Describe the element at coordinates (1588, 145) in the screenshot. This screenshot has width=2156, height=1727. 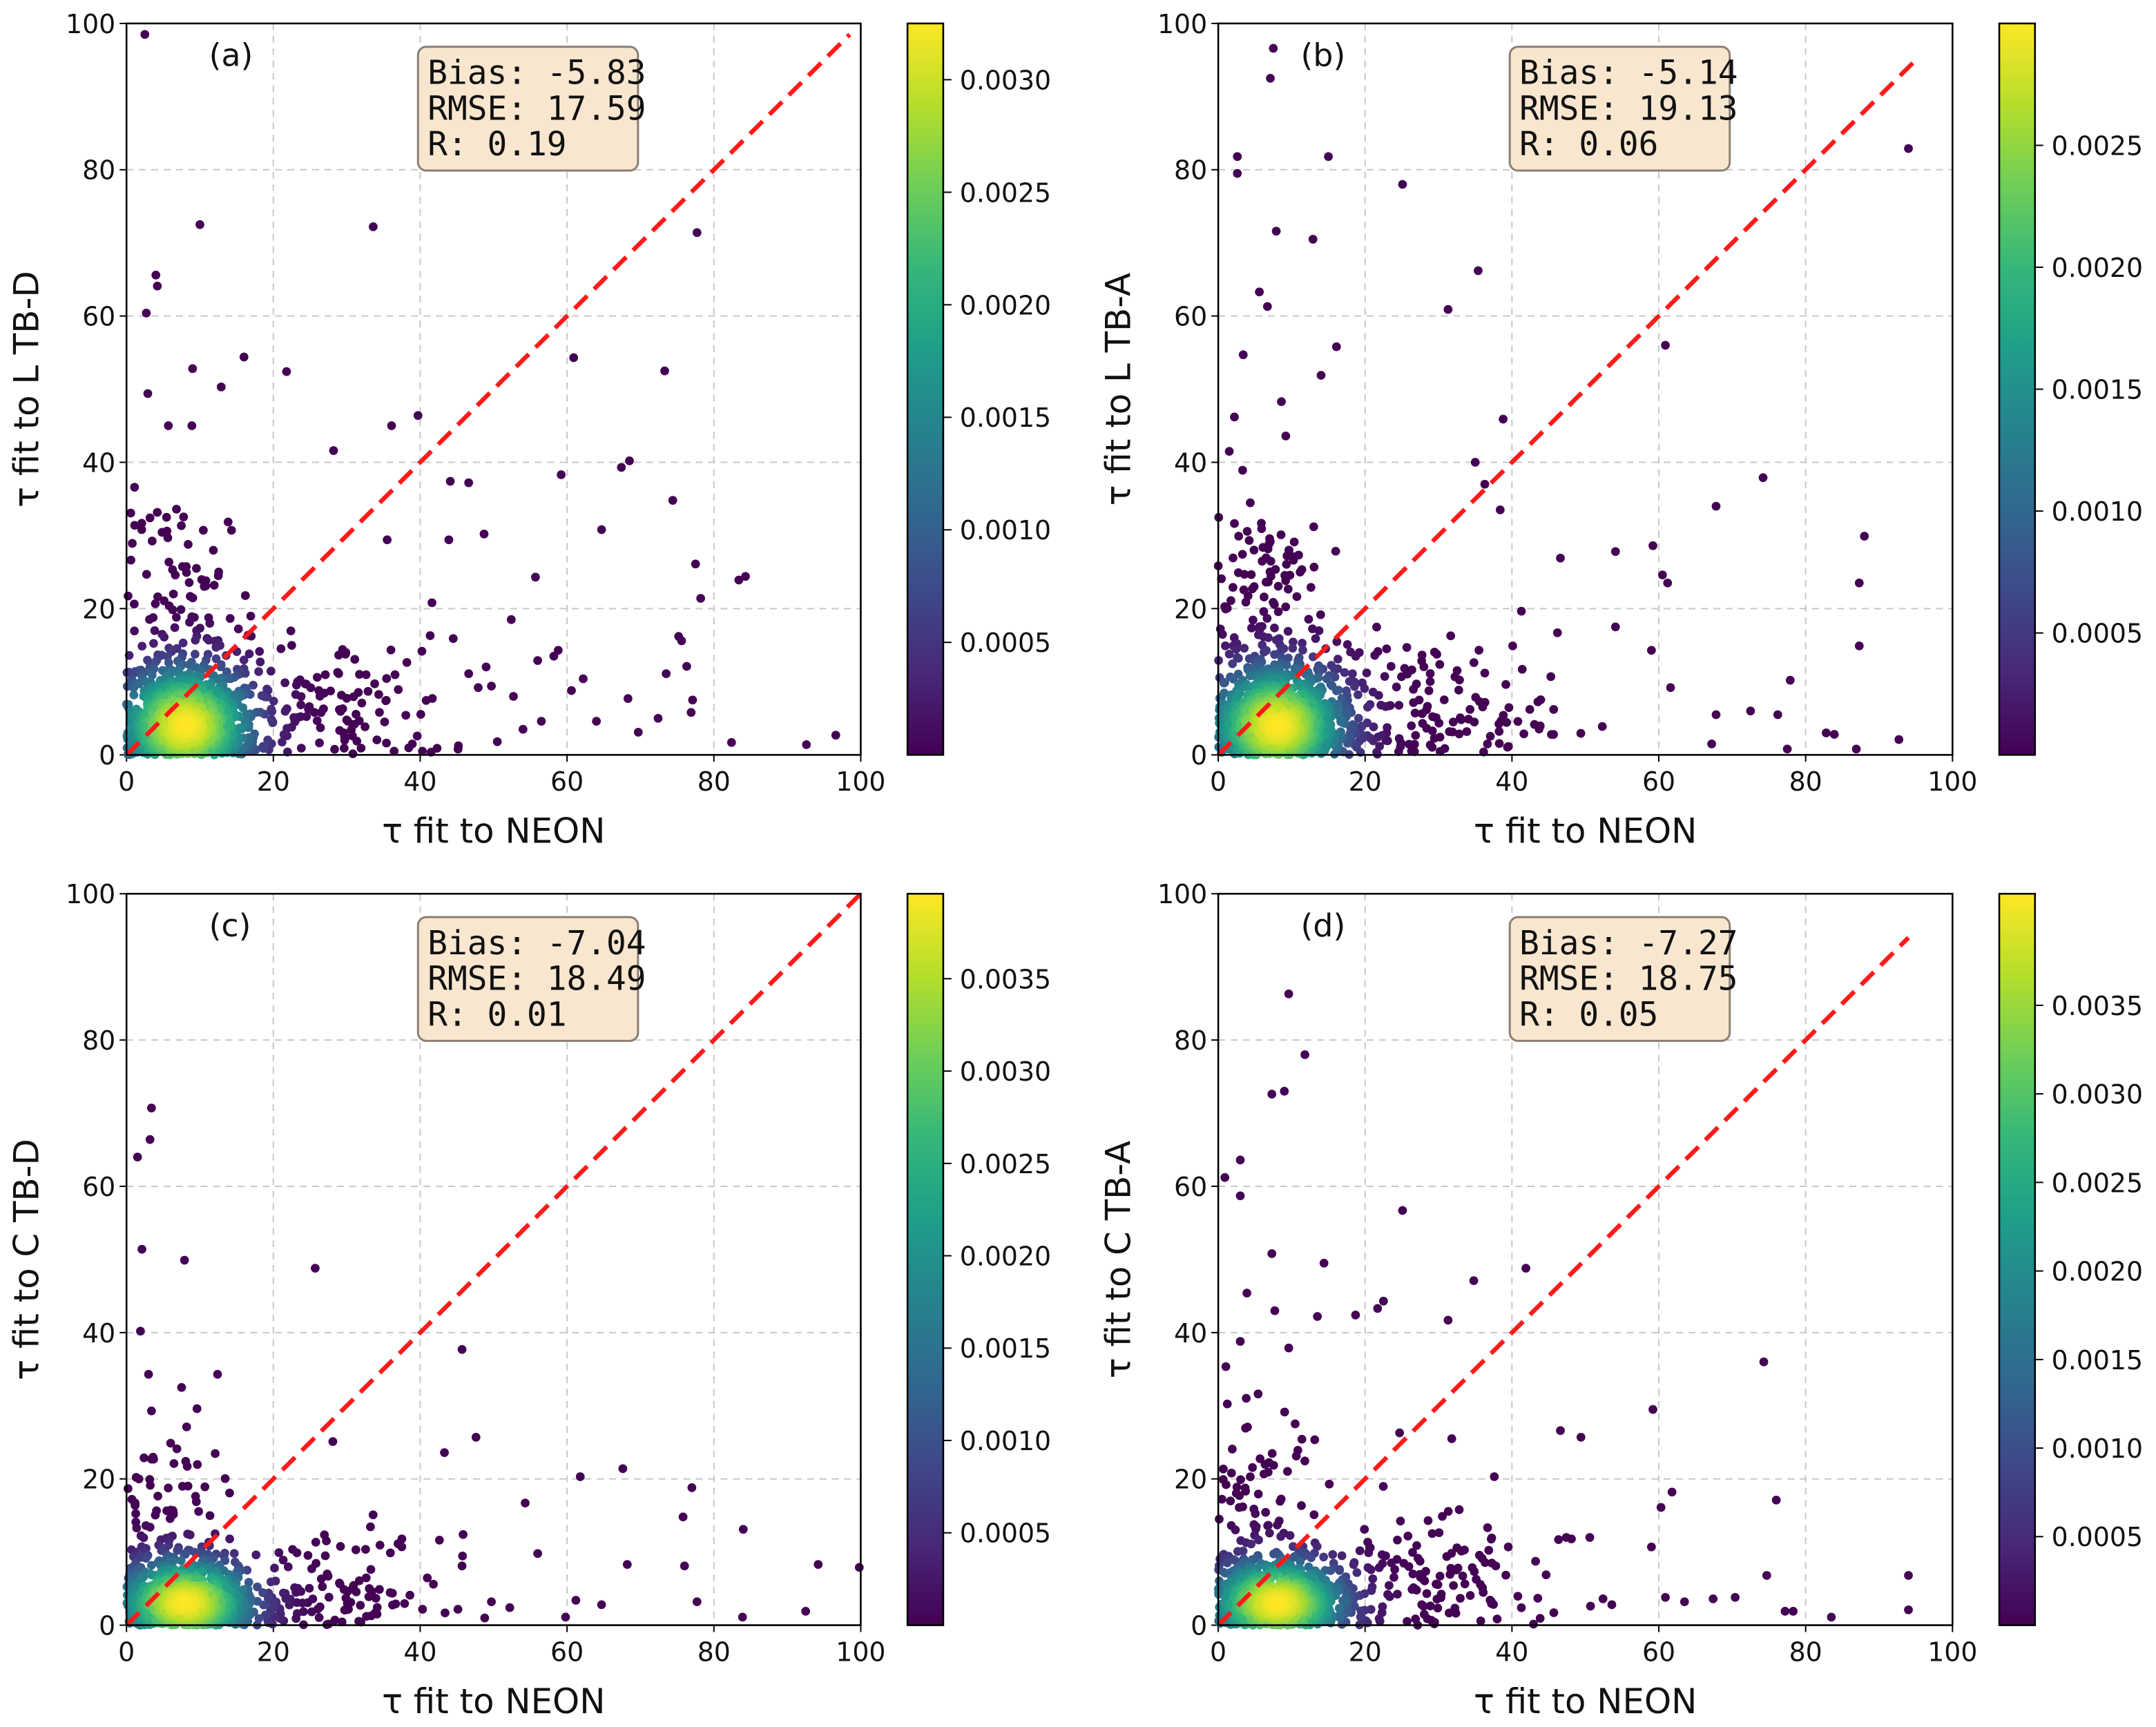
I see `stats-line: R: 0.06` at that location.